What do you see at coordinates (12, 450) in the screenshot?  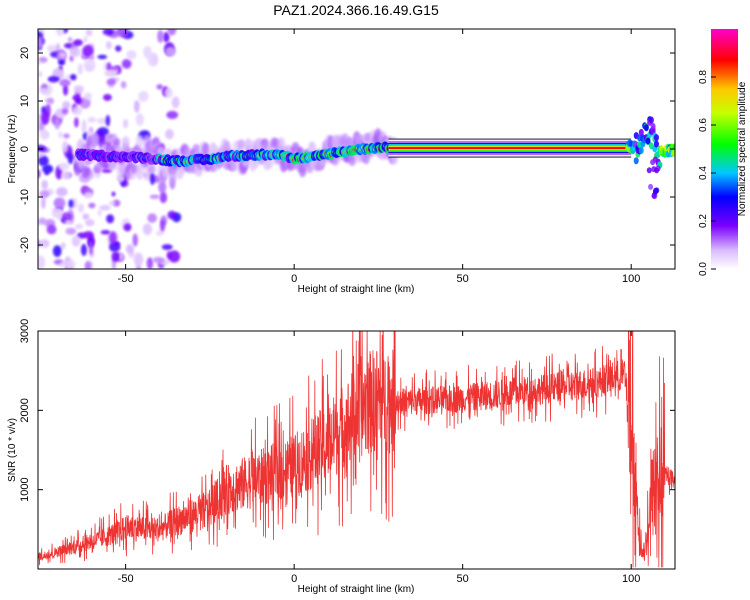 I see `snr-y-axis-label: SNR (10 * v/v)` at bounding box center [12, 450].